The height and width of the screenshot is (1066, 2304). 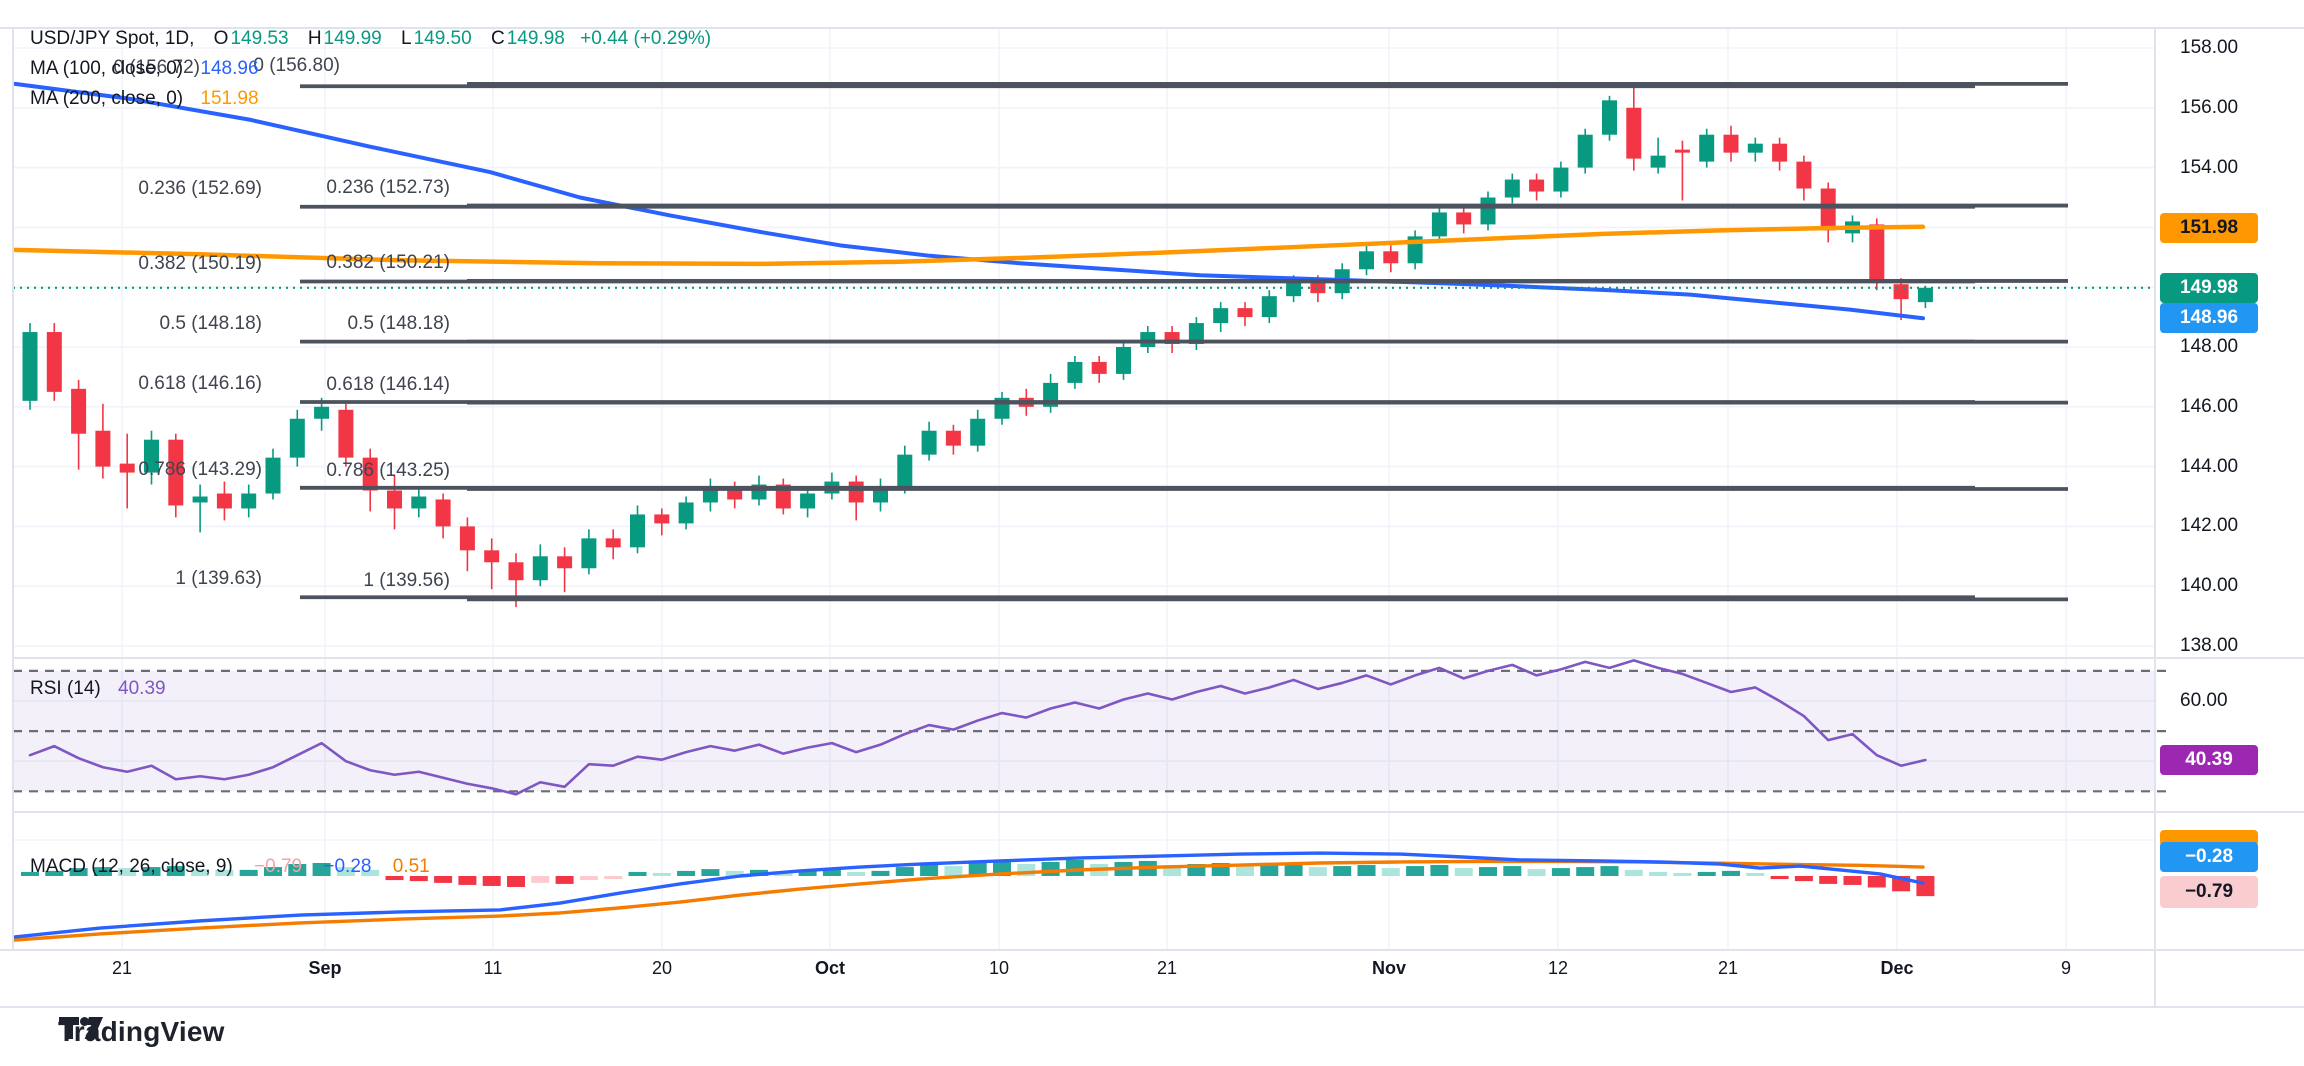 What do you see at coordinates (999, 968) in the screenshot?
I see `time-axis-label: 10` at bounding box center [999, 968].